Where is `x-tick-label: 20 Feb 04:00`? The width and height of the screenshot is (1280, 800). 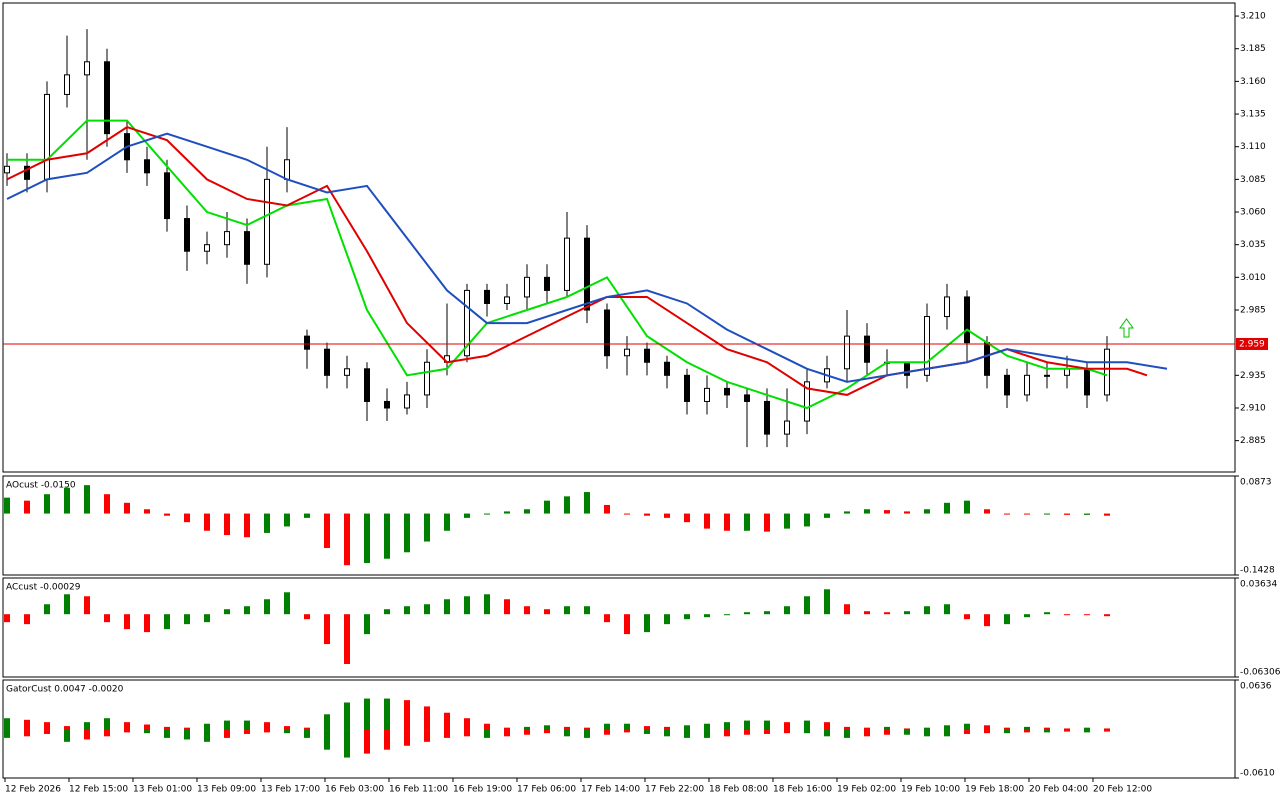
x-tick-label: 20 Feb 04:00 is located at coordinates (1058, 790).